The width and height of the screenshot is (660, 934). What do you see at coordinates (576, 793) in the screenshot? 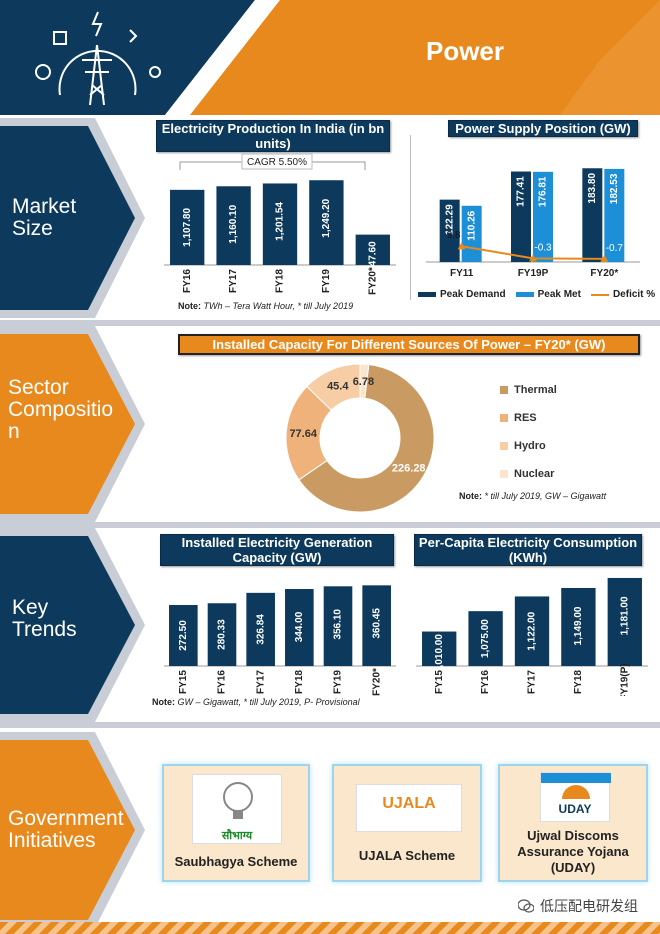
I see `sunrise-icon` at bounding box center [576, 793].